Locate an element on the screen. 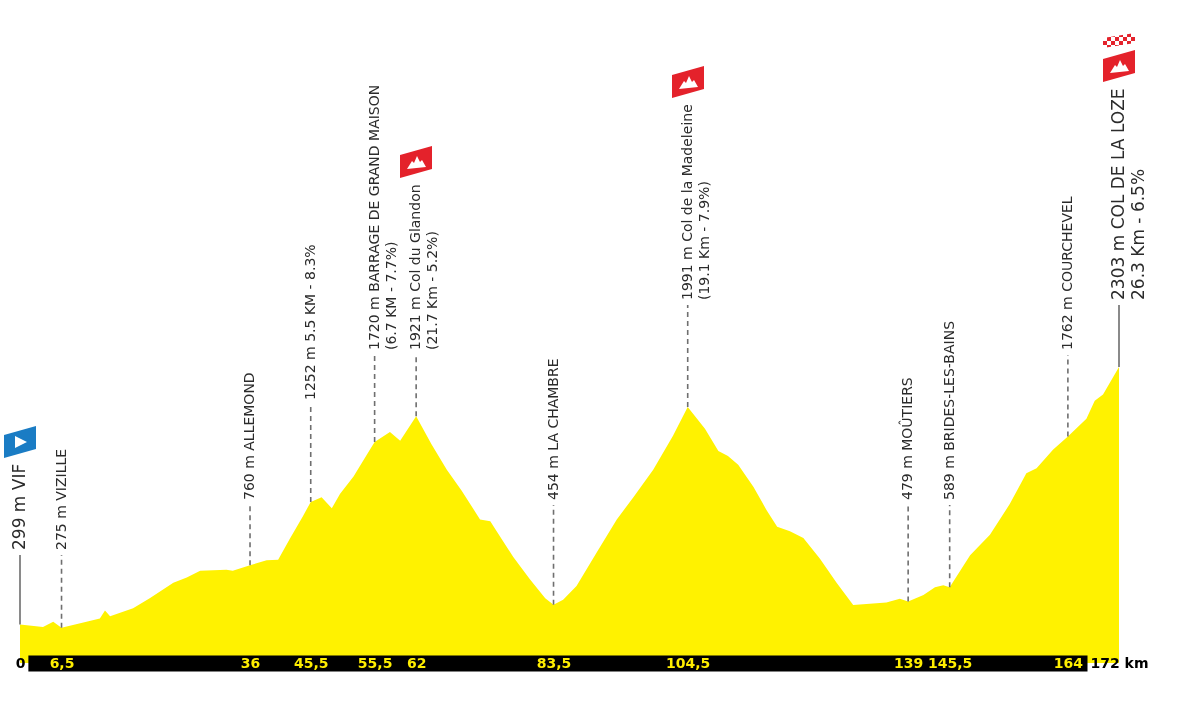 This screenshot has width=1200, height=725. annotation: 2303 m COL DE LA LOZE 26.3 Km - 6.5% is located at coordinates (1128, 194).